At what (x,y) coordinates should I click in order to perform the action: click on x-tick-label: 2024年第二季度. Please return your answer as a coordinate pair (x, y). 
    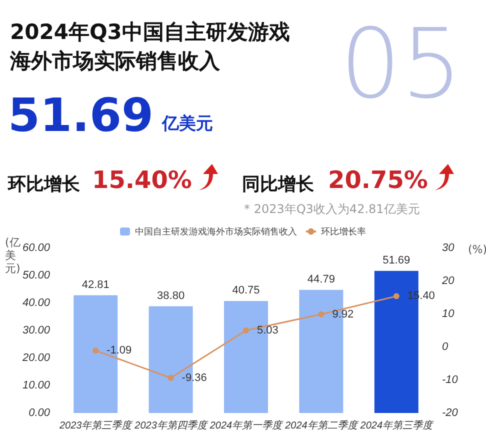
    Looking at the image, I should click on (322, 426).